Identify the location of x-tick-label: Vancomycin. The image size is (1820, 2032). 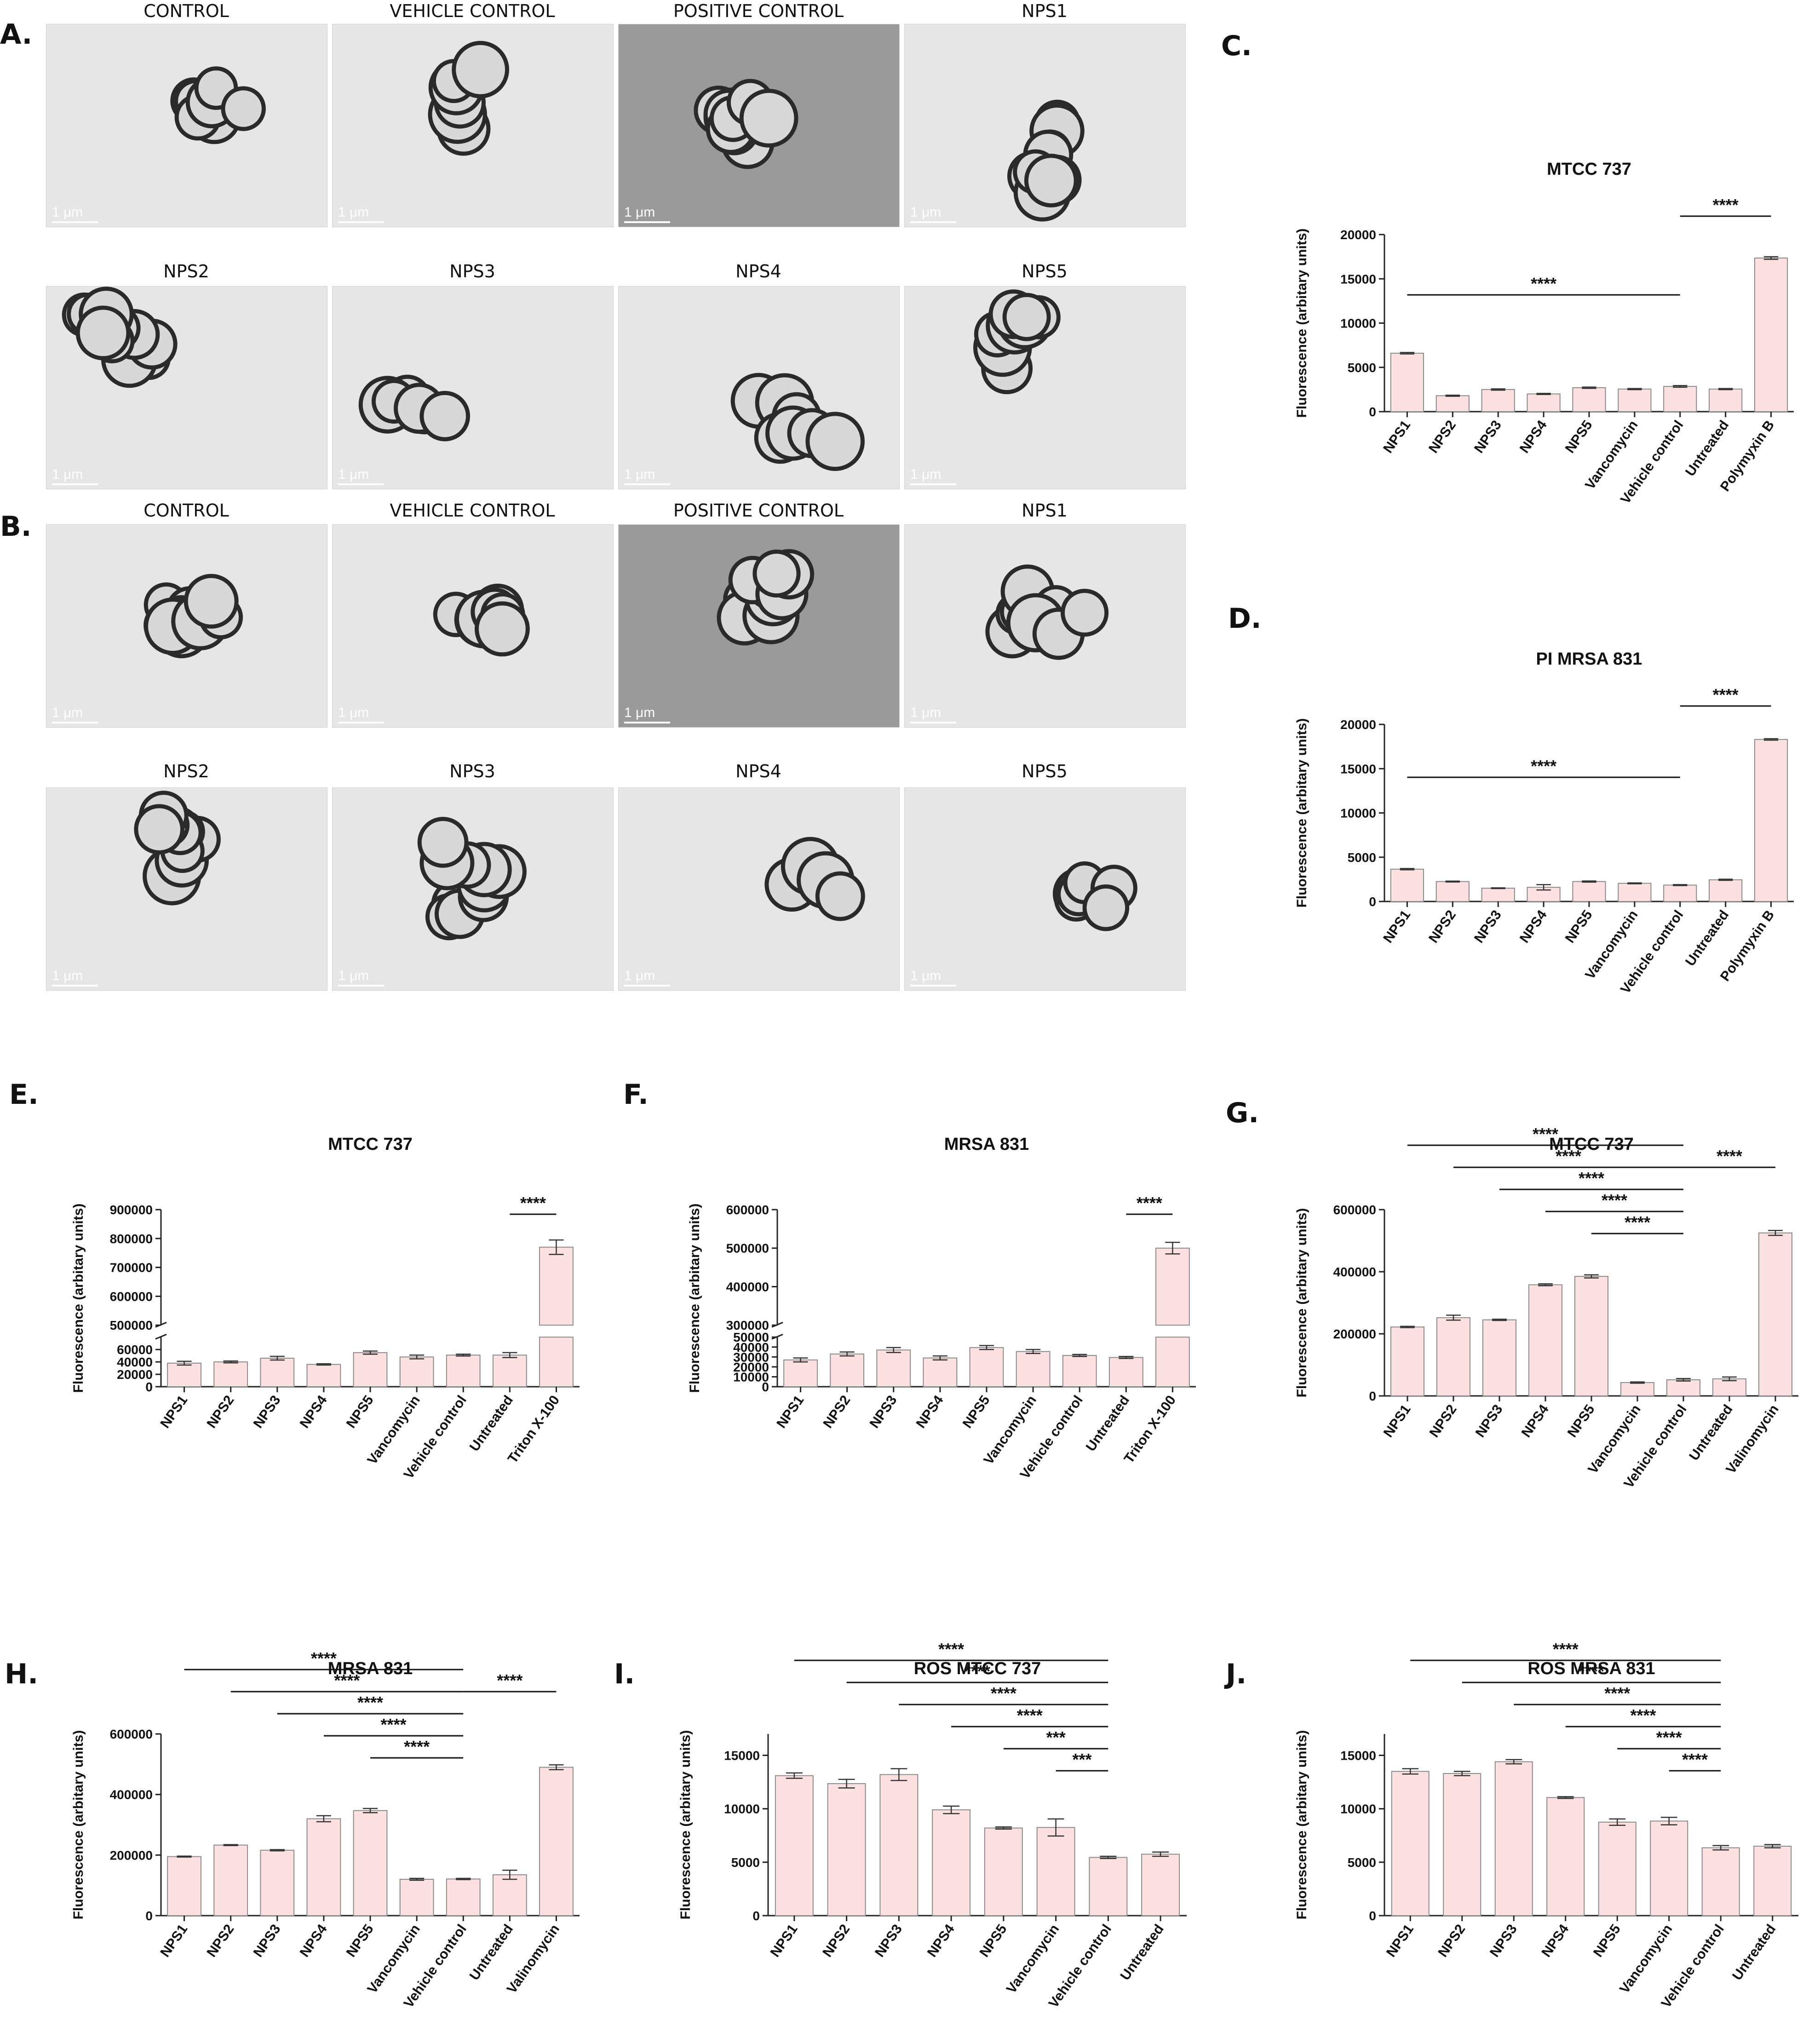
(1033, 1959).